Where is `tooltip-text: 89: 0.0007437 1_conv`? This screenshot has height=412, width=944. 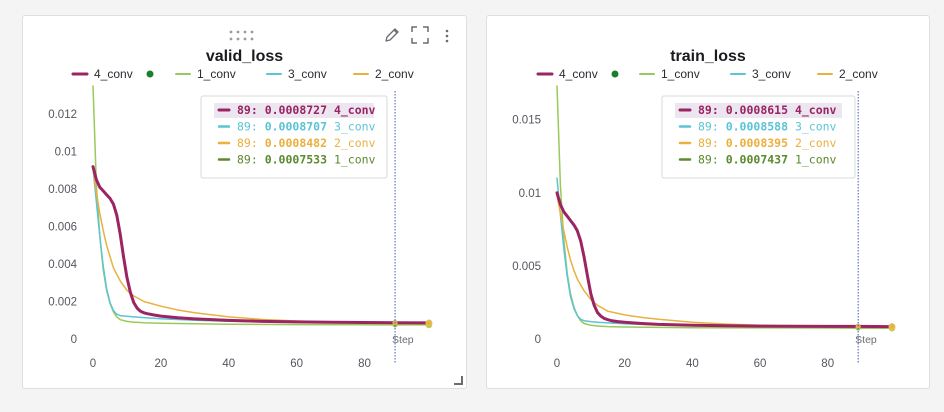
tooltip-text: 89: 0.0007437 1_conv is located at coordinates (767, 160).